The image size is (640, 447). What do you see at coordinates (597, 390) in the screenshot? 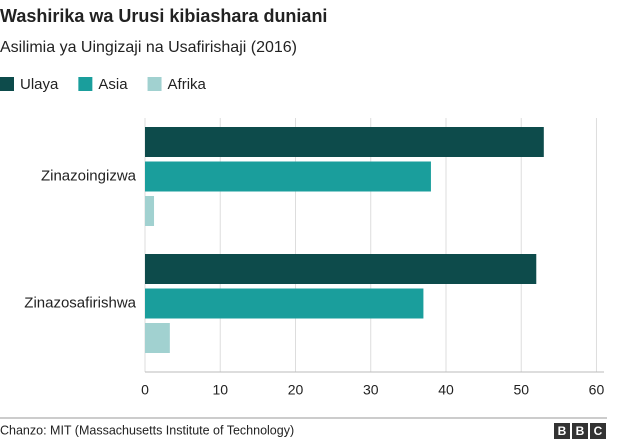
I see `x-tick-label: 60` at bounding box center [597, 390].